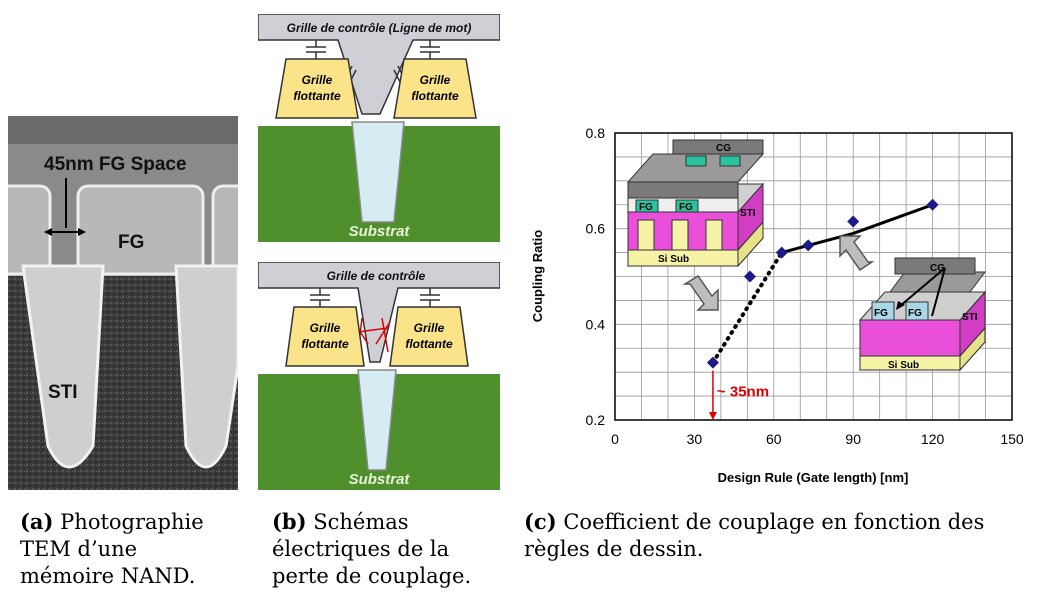  I want to click on inset-stack-wrapped: CG FG FG STI Si Sub, so click(922, 314).